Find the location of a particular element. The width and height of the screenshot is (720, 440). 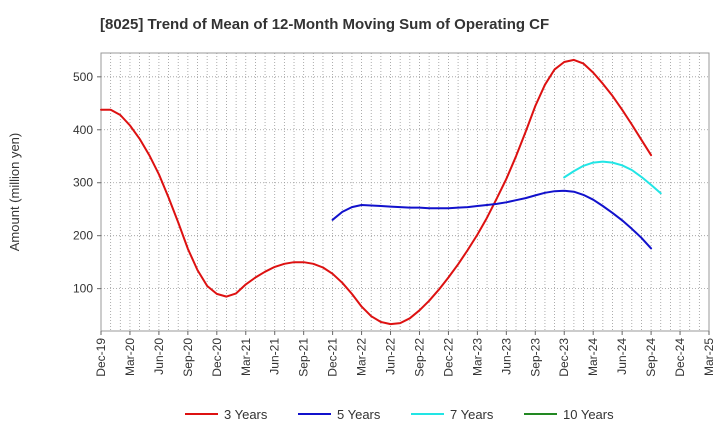

x-tick-label: Sep-20 is located at coordinates (188, 357).